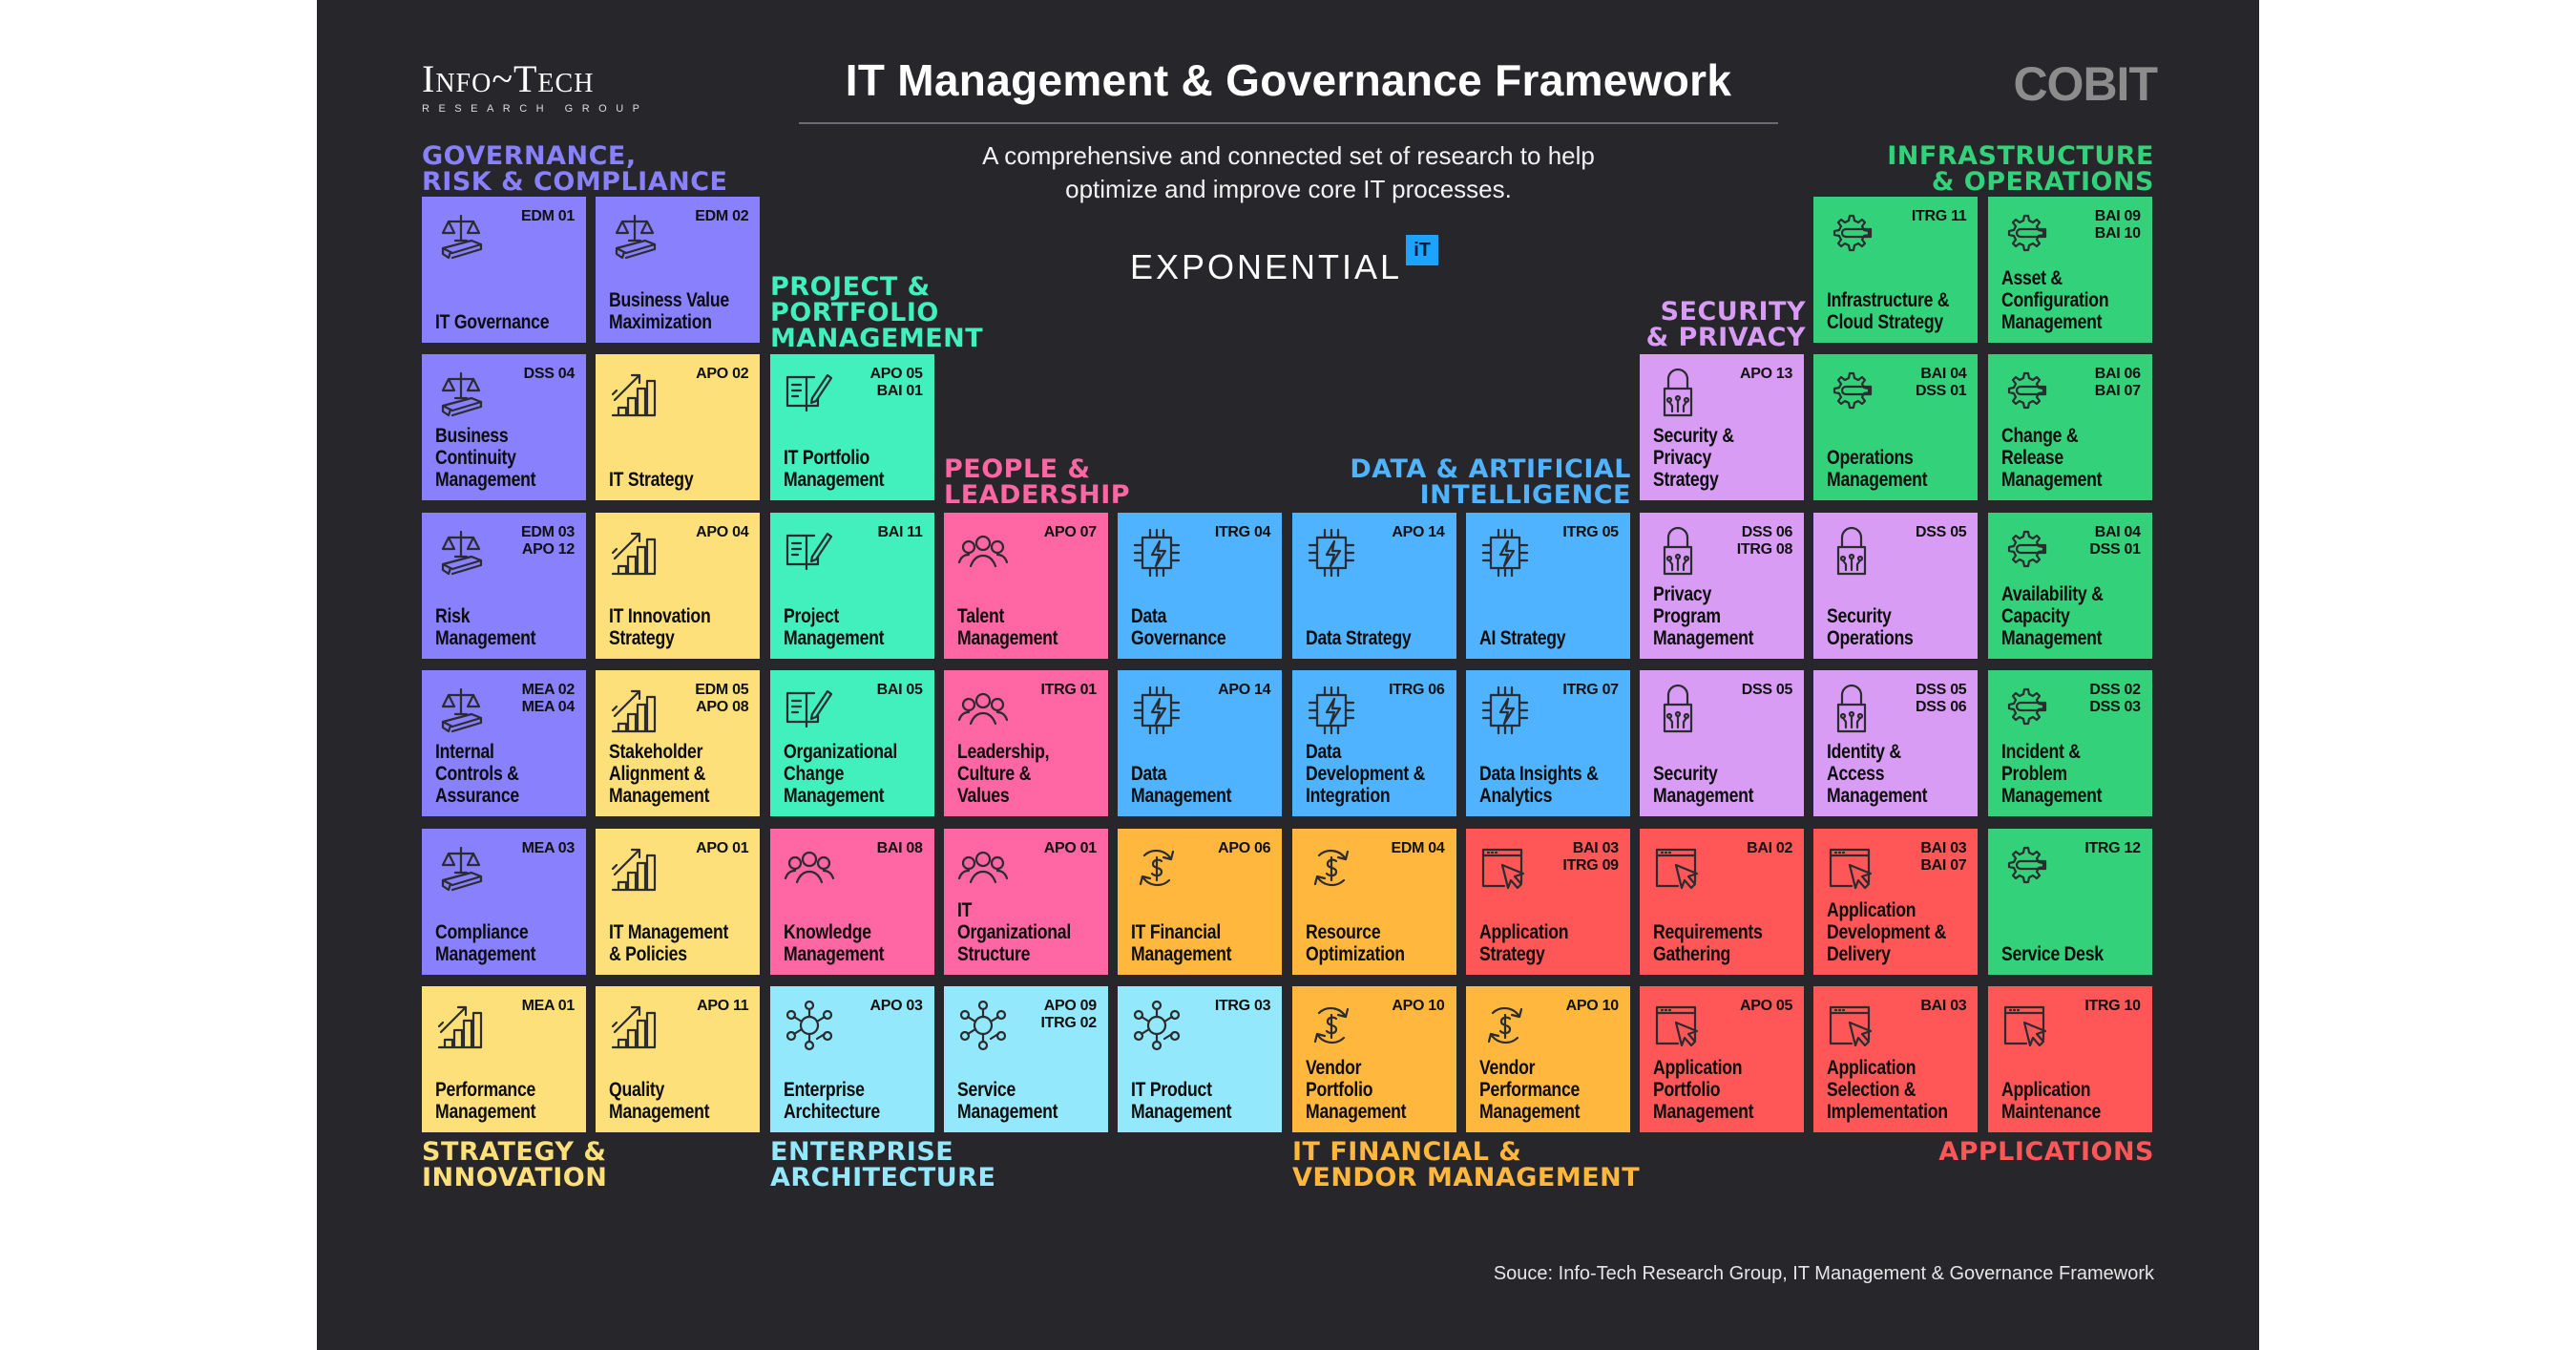 The image size is (2576, 1350). Describe the element at coordinates (515, 1164) in the screenshot. I see `category-label-strategy: STRATEGY & INNOVATION` at that location.